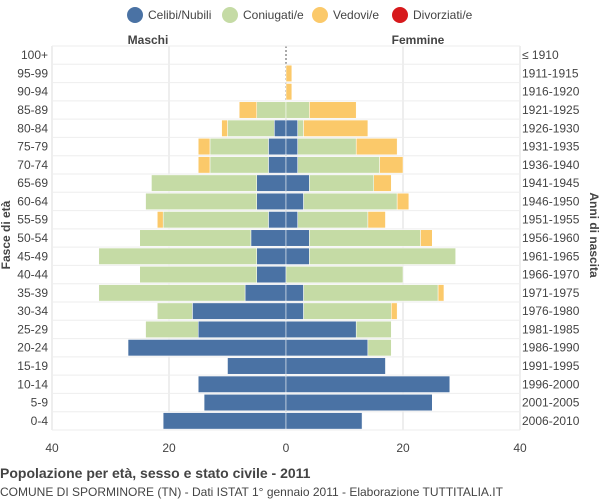 The height and width of the screenshot is (500, 600). Describe the element at coordinates (551, 275) in the screenshot. I see `birth-year-tick-label: 1966-1970` at that location.